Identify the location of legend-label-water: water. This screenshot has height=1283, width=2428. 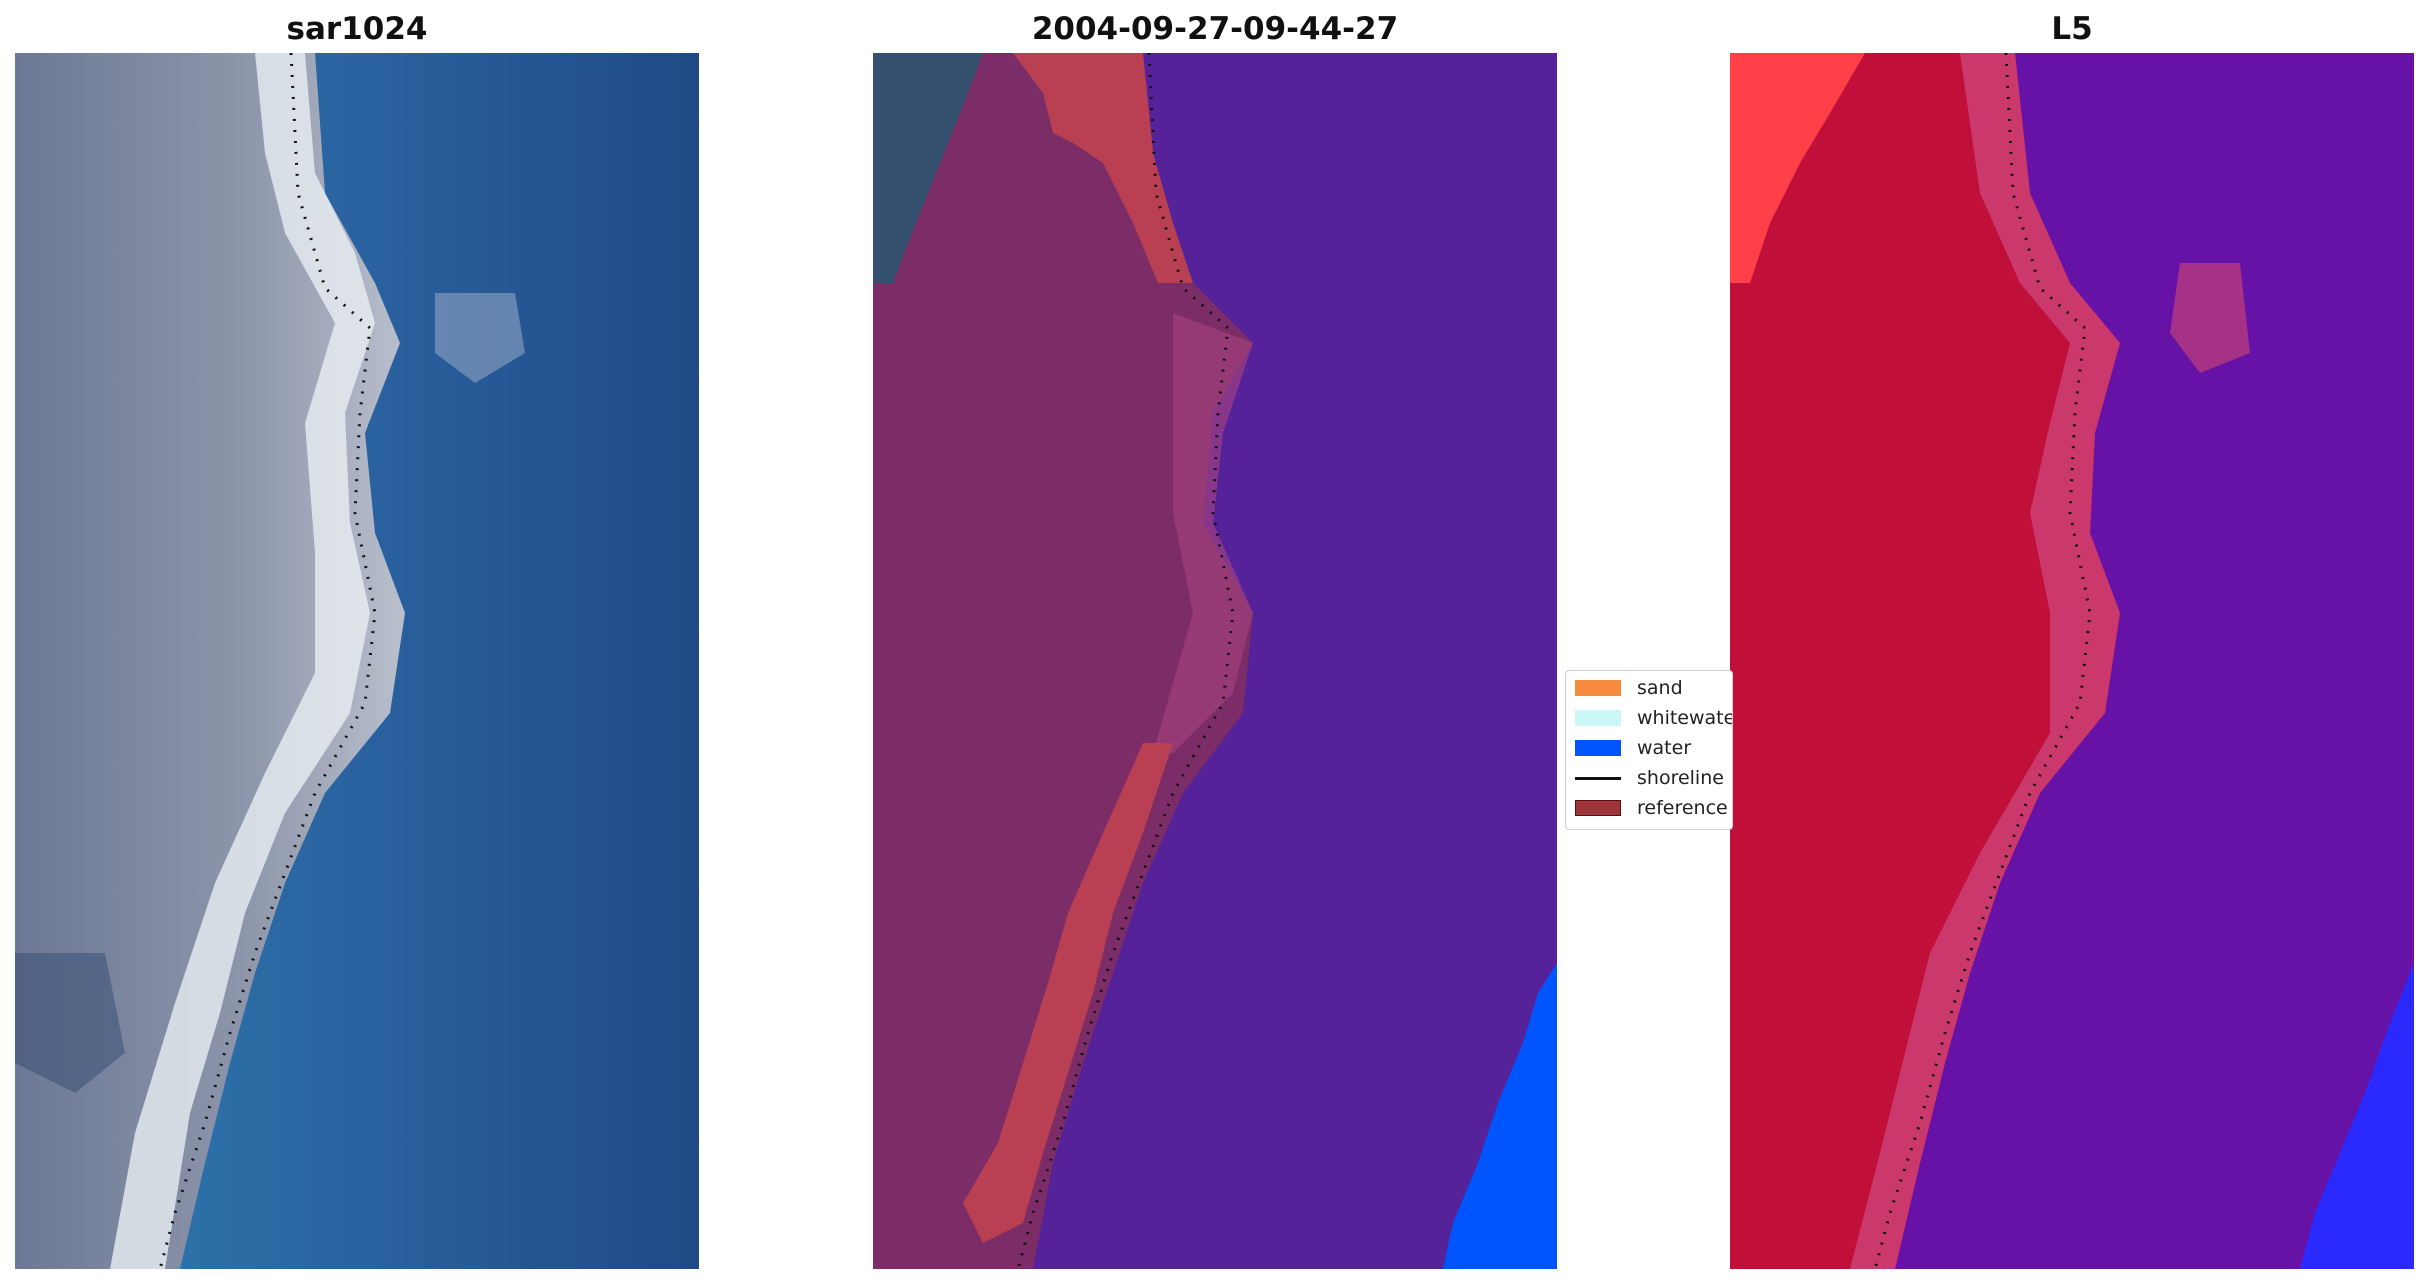
(1664, 748).